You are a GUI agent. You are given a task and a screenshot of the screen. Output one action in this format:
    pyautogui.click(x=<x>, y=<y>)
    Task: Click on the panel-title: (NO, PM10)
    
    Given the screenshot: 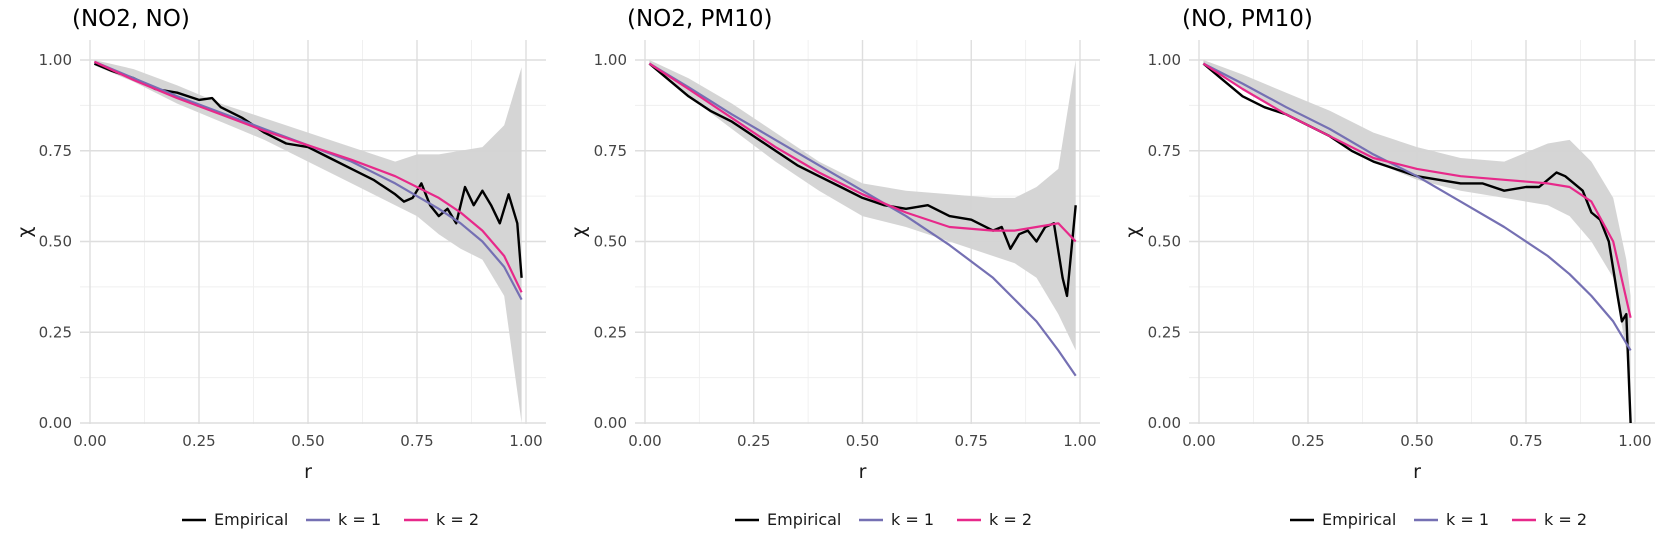 What is the action you would take?
    pyautogui.click(x=1247, y=19)
    